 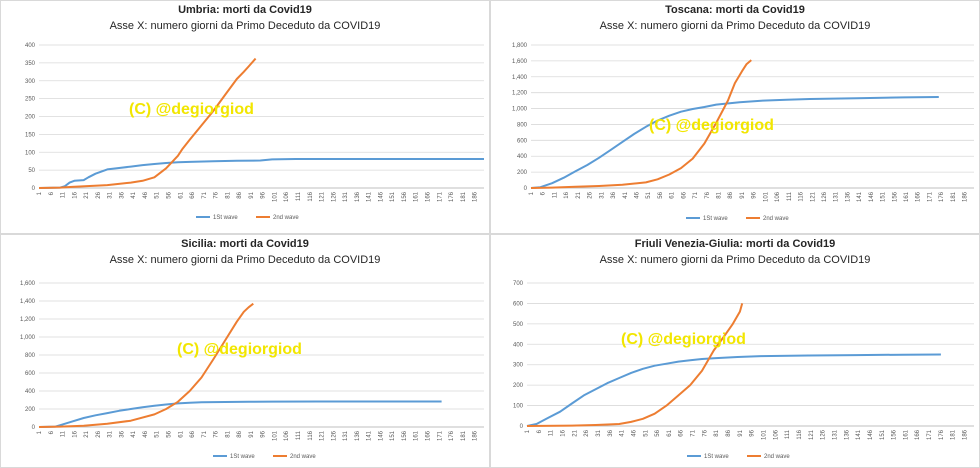 I want to click on x-tick-label: 41, so click(x=626, y=194).